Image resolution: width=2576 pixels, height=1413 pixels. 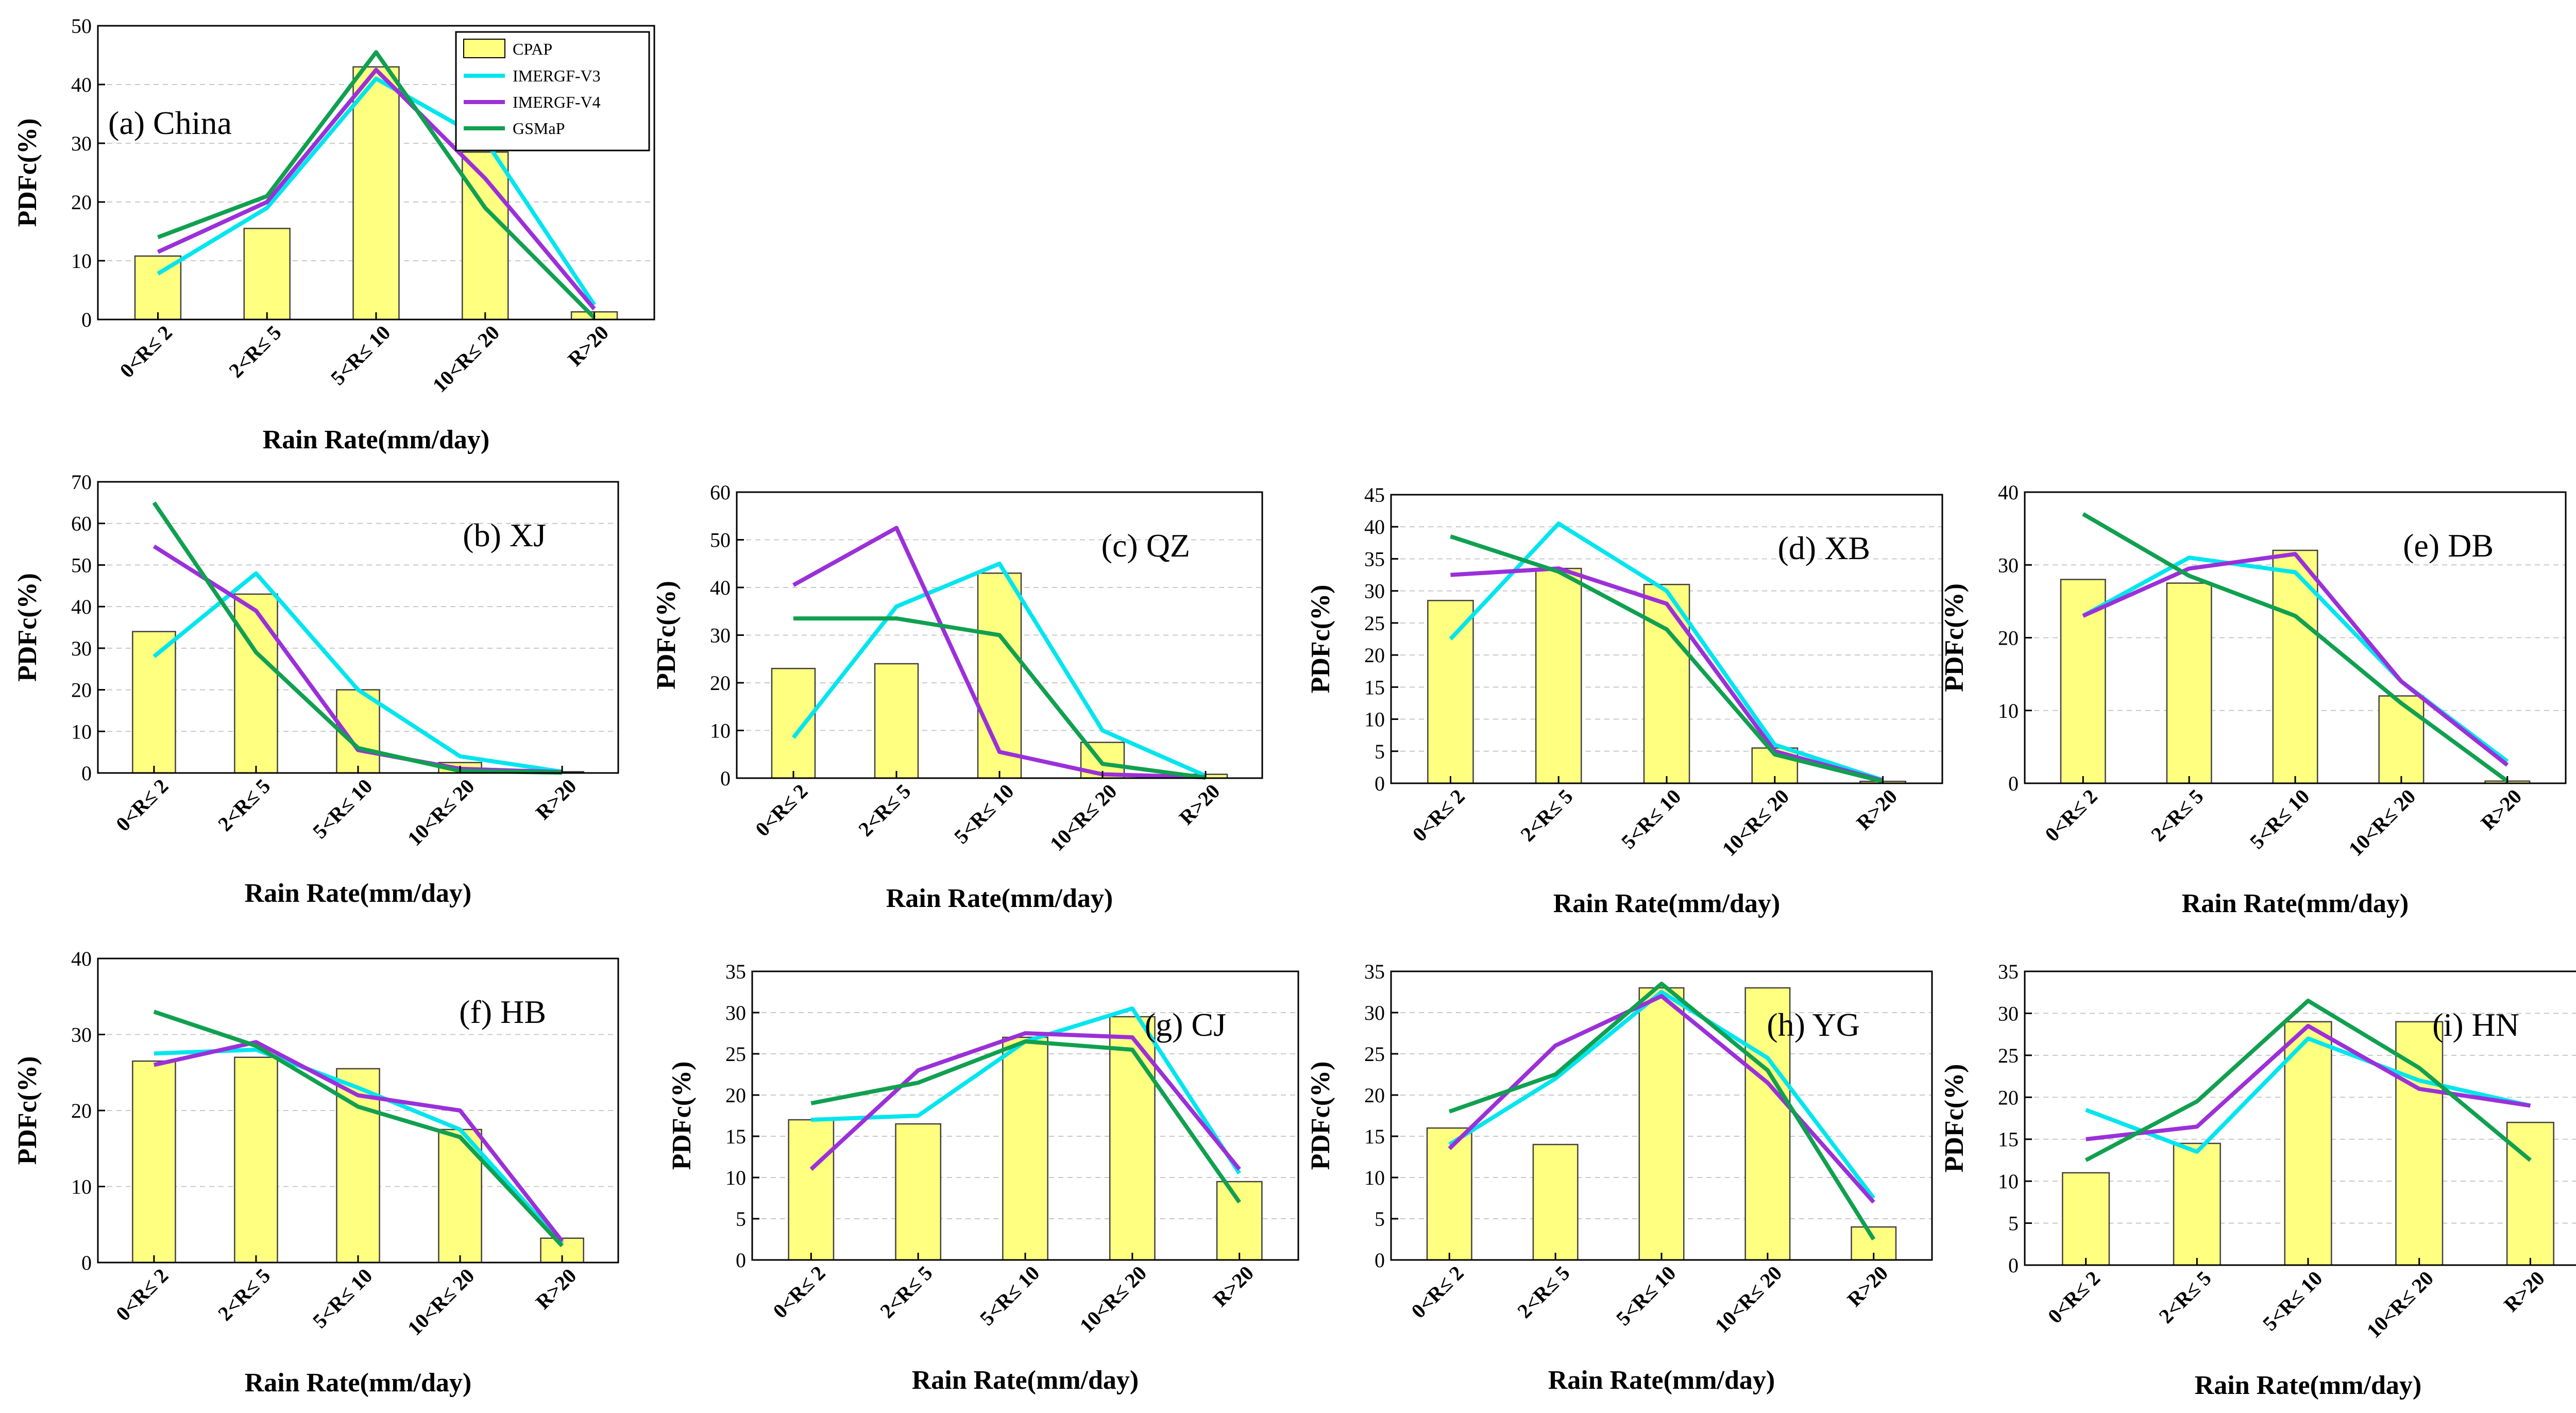 I want to click on y-tick-label: 60, so click(x=81, y=523).